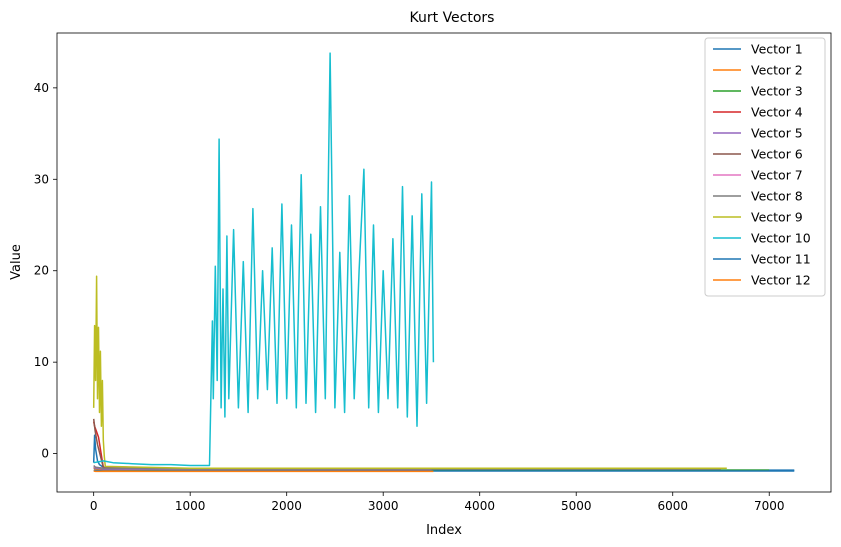 This screenshot has width=841, height=547. What do you see at coordinates (781, 280) in the screenshot?
I see `legend-entry-12: Vector 12` at bounding box center [781, 280].